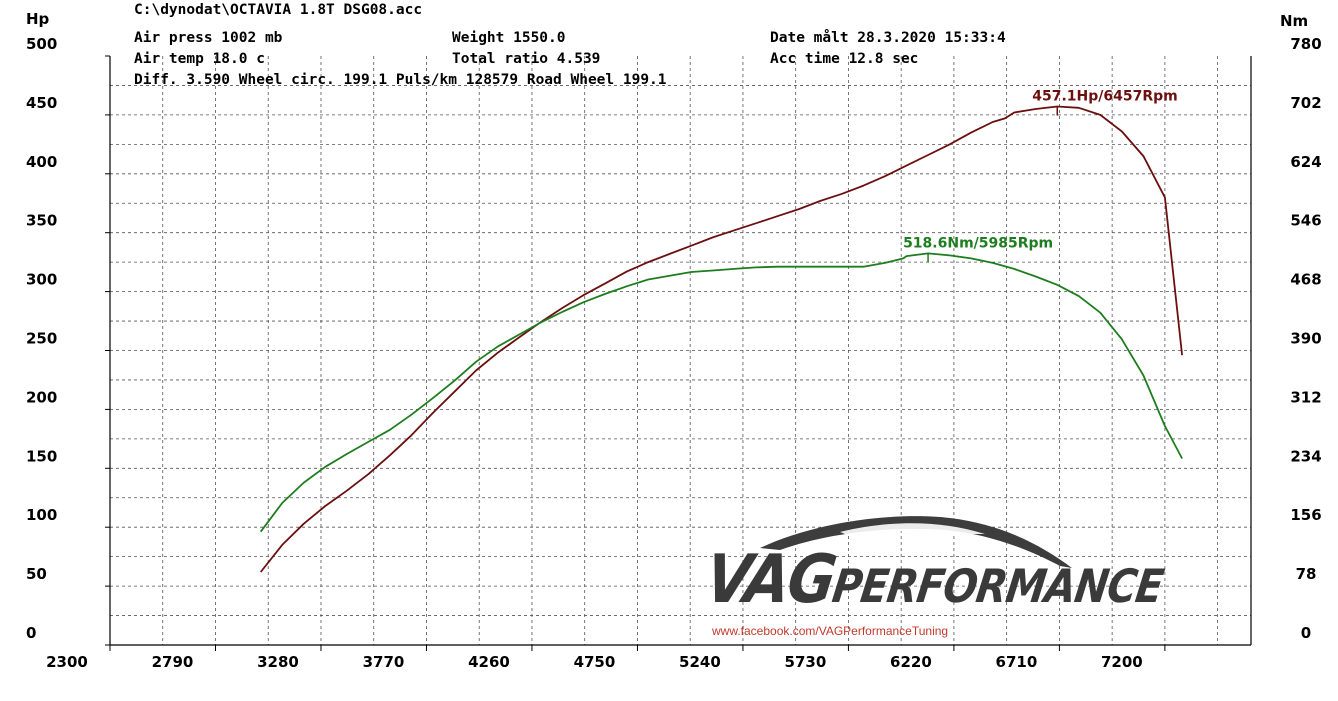  Describe the element at coordinates (916, 542) in the screenshot. I see `car-silhouette-icon` at that location.